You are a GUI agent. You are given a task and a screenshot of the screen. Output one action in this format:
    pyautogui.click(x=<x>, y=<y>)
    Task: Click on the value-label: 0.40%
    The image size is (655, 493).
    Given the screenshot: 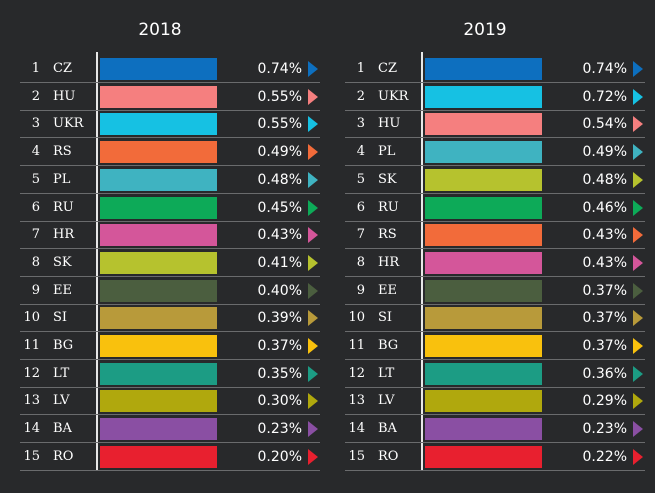 What is the action you would take?
    pyautogui.click(x=279, y=290)
    